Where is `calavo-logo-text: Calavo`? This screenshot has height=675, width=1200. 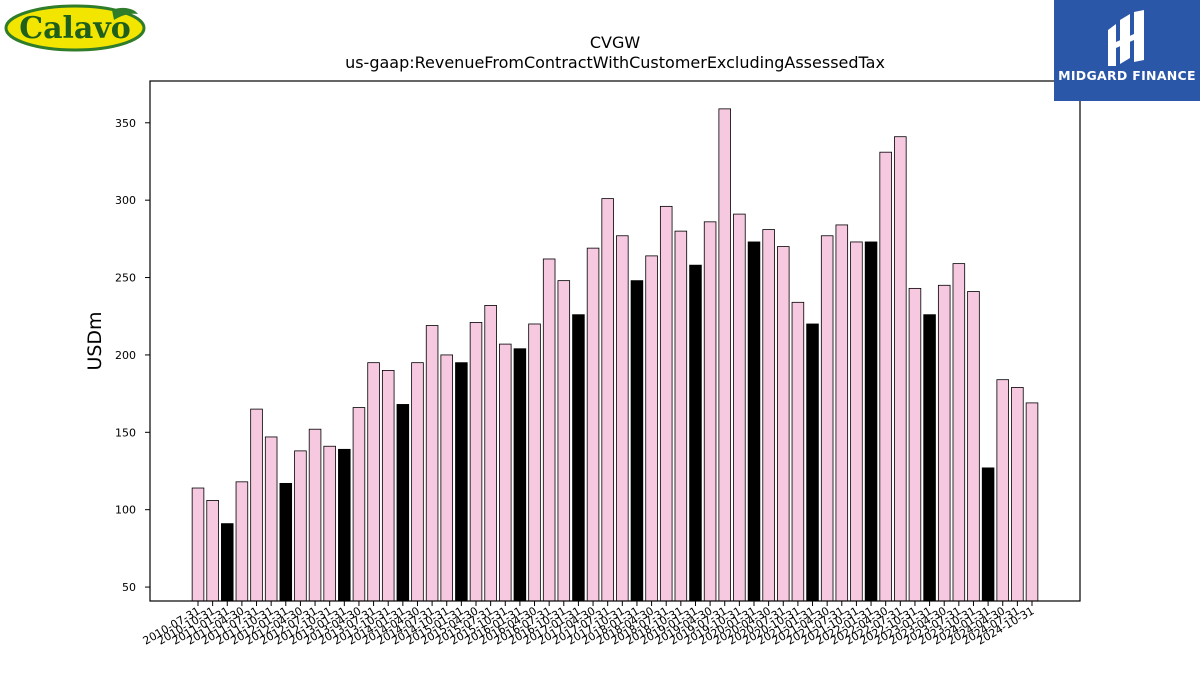
calavo-logo-text: Calavo is located at coordinates (75, 28).